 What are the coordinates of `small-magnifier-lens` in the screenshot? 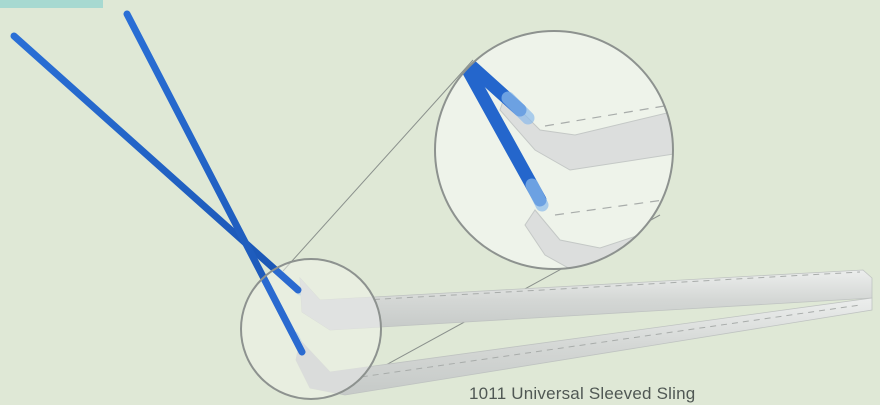 It's located at (311, 329).